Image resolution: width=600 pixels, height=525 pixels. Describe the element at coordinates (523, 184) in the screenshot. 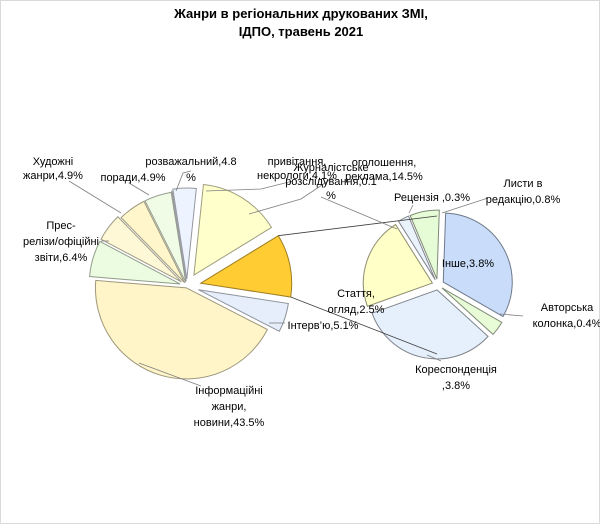

I see `label-lysty-line: Листи в` at that location.